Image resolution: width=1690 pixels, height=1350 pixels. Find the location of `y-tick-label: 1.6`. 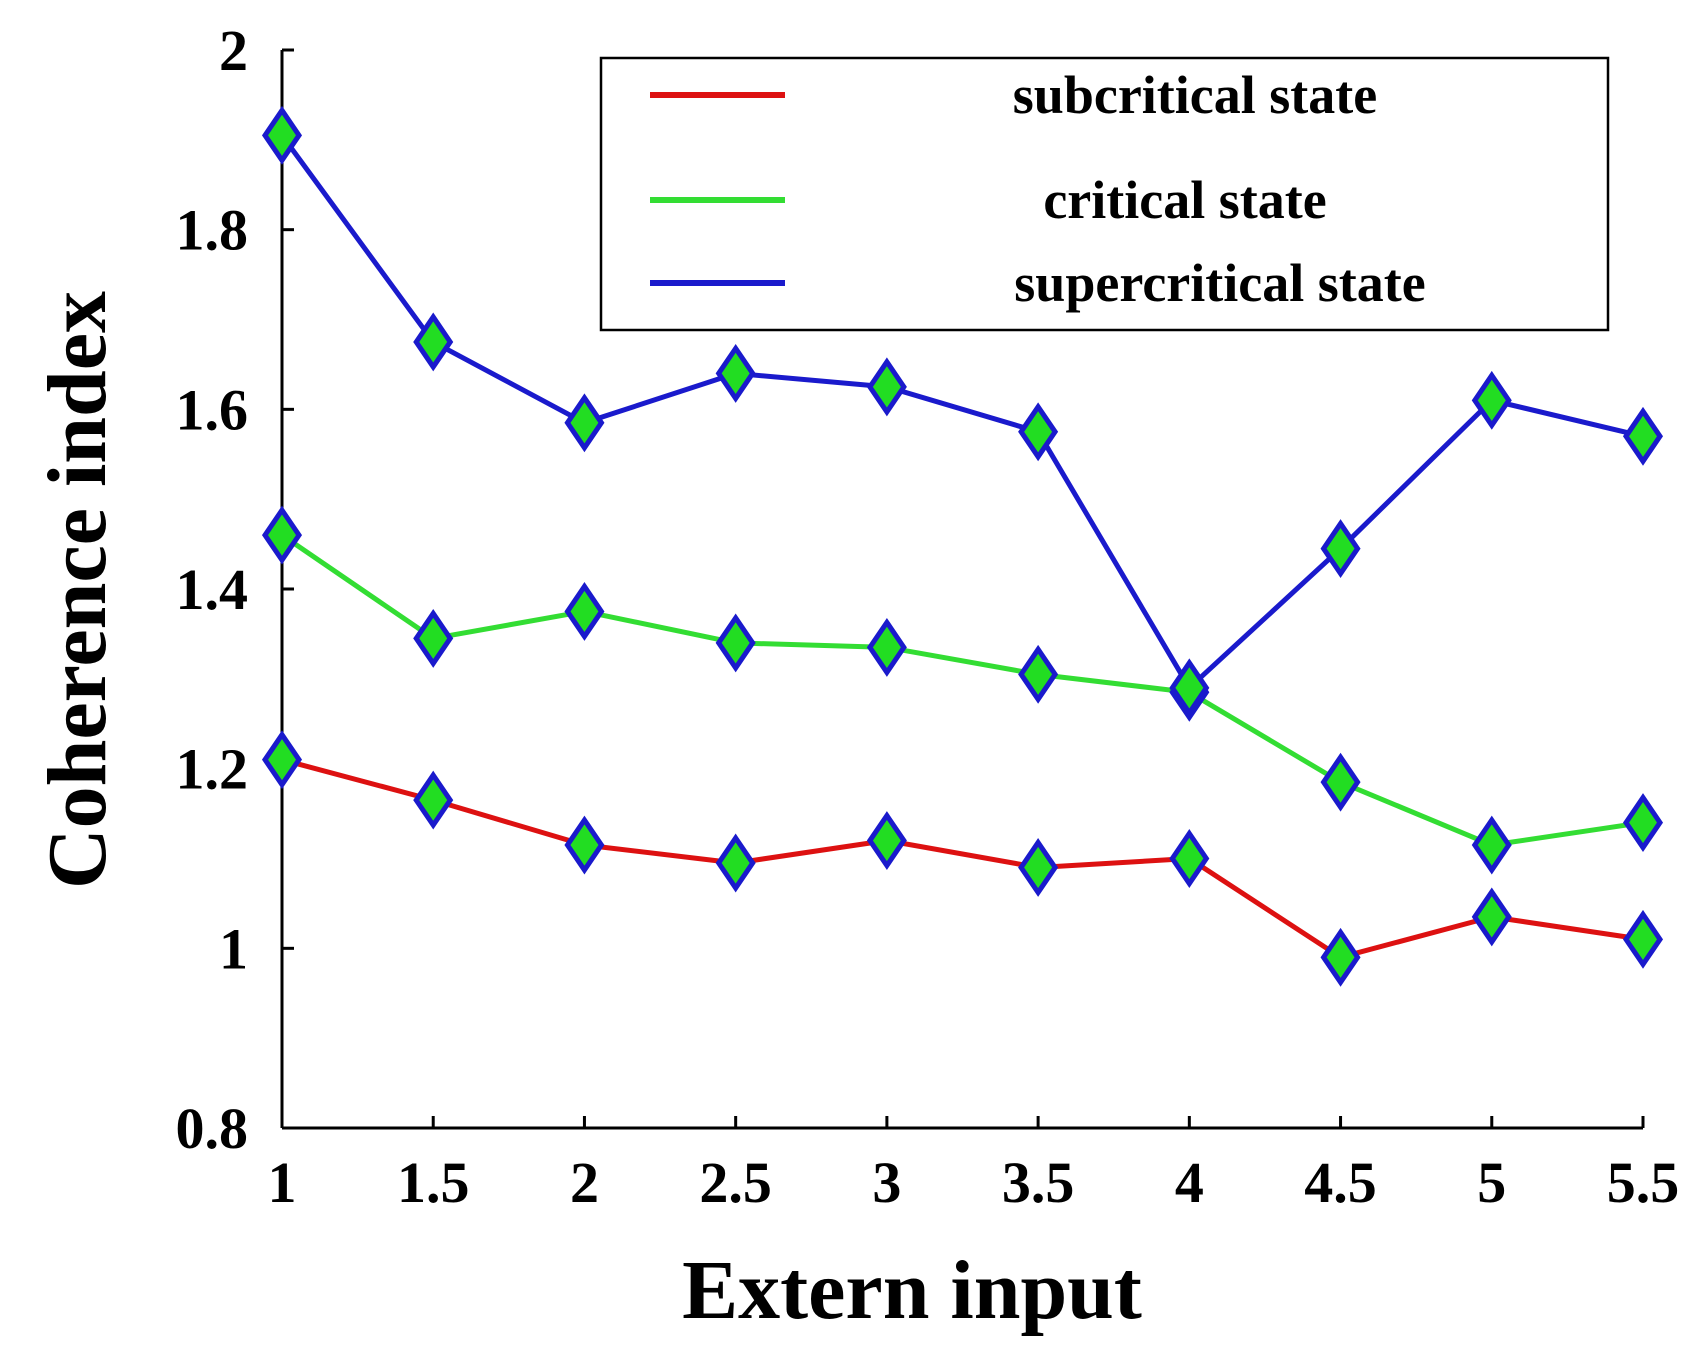

y-tick-label: 1.6 is located at coordinates (212, 409).